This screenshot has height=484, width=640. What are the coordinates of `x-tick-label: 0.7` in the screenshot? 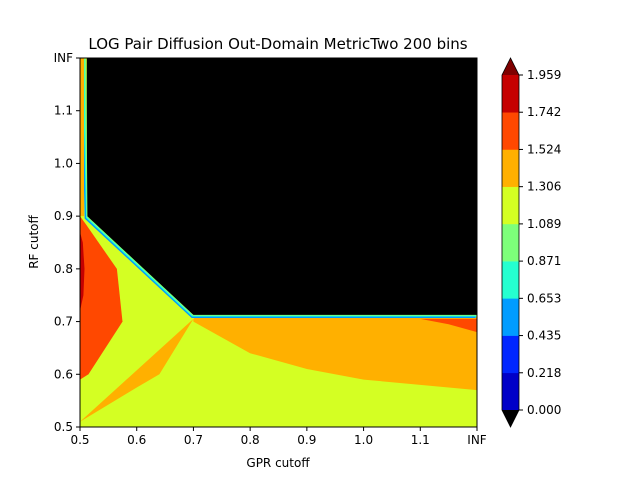 It's located at (193, 440).